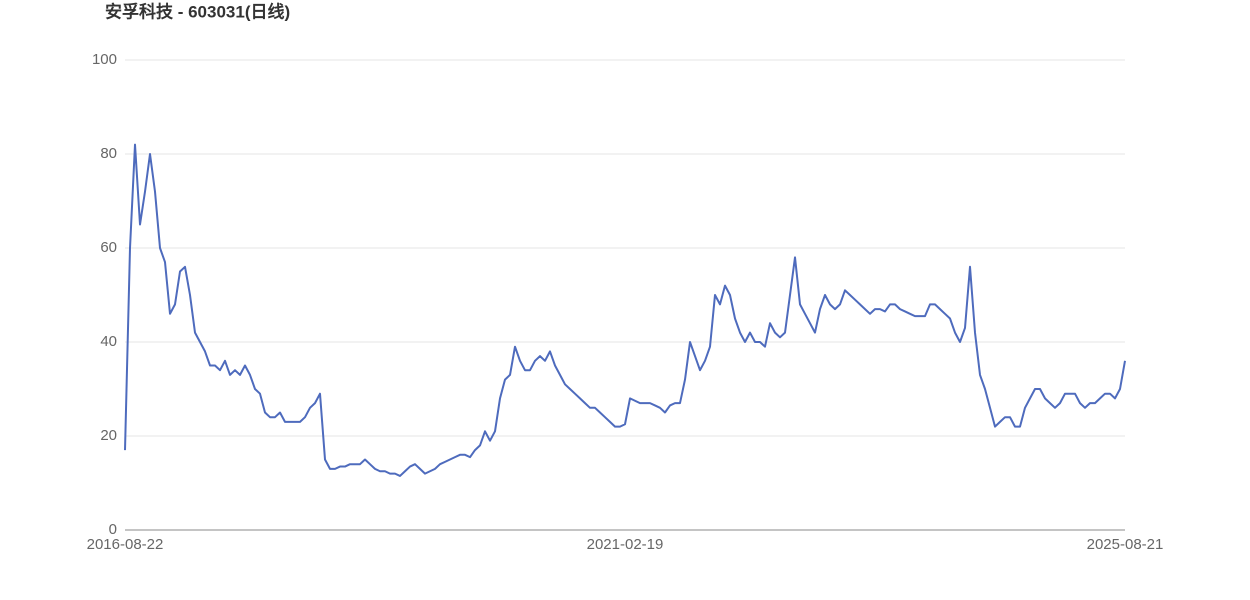 The height and width of the screenshot is (600, 1250). Describe the element at coordinates (108, 247) in the screenshot. I see `y-tick-label: 60` at that location.